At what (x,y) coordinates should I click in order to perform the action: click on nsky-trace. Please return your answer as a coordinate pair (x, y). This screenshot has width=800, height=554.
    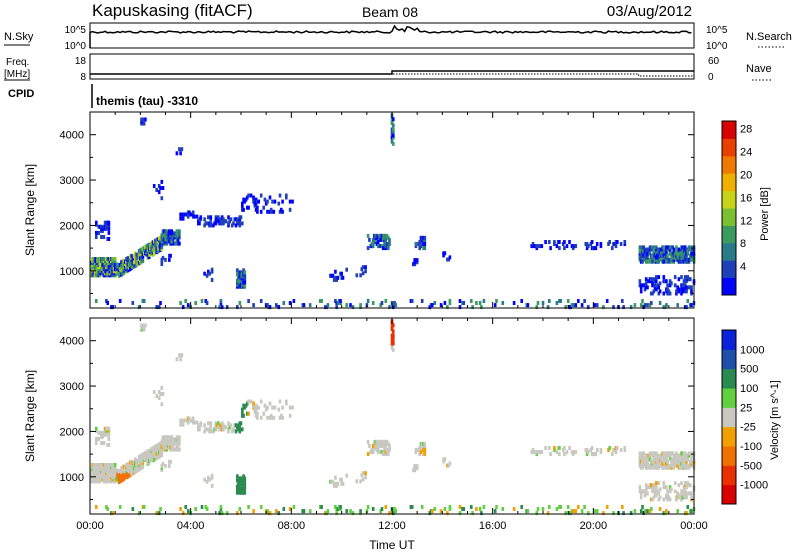
    Looking at the image, I should click on (390, 36).